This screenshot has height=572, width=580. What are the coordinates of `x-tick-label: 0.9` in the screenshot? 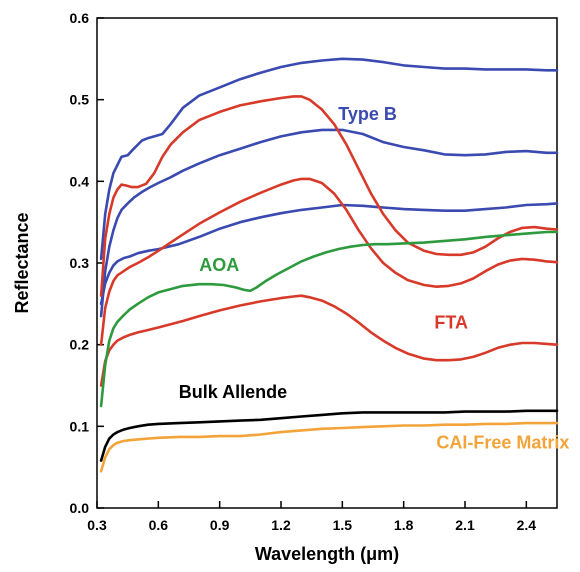 It's located at (220, 525).